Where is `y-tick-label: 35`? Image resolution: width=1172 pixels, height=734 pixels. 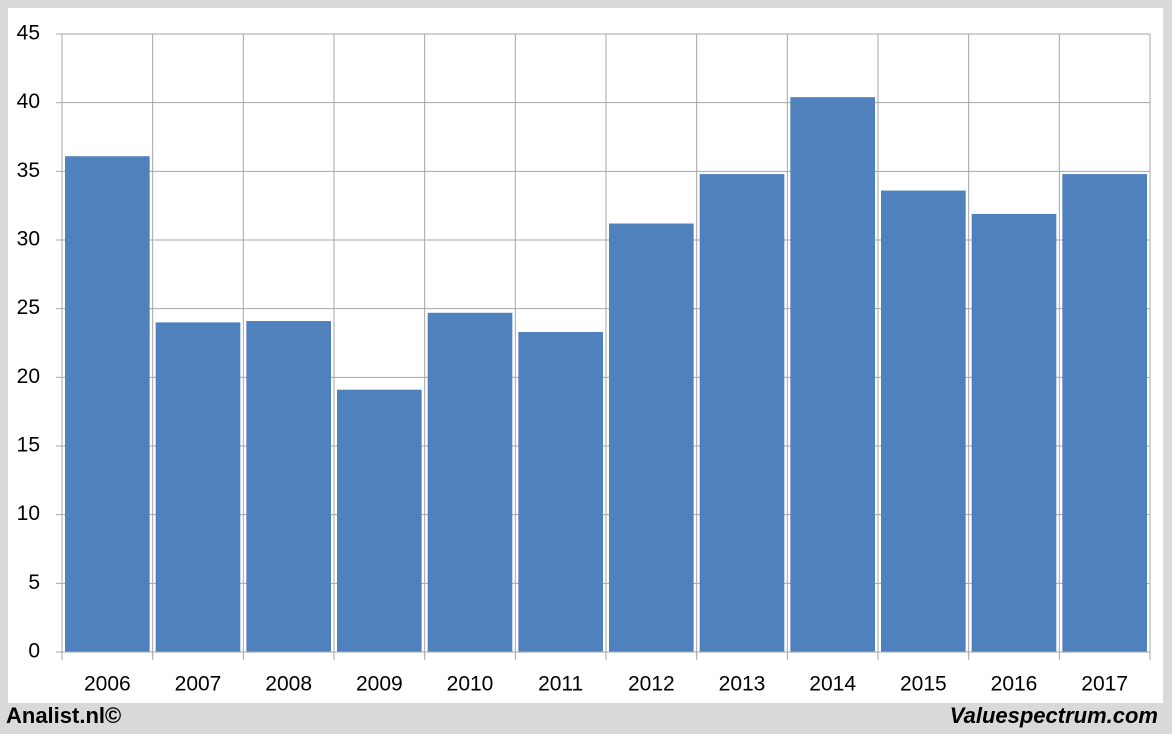 y-tick-label: 35 is located at coordinates (28, 170).